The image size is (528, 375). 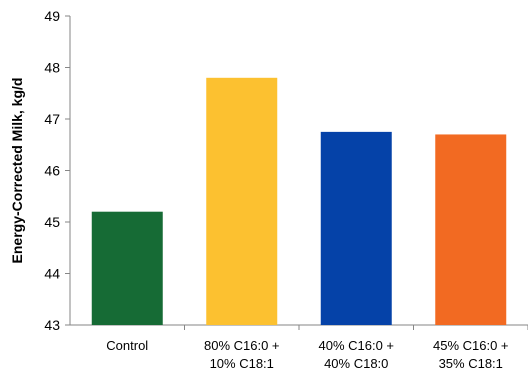 I want to click on x-tick-label: 35% C18:1, so click(x=471, y=363).